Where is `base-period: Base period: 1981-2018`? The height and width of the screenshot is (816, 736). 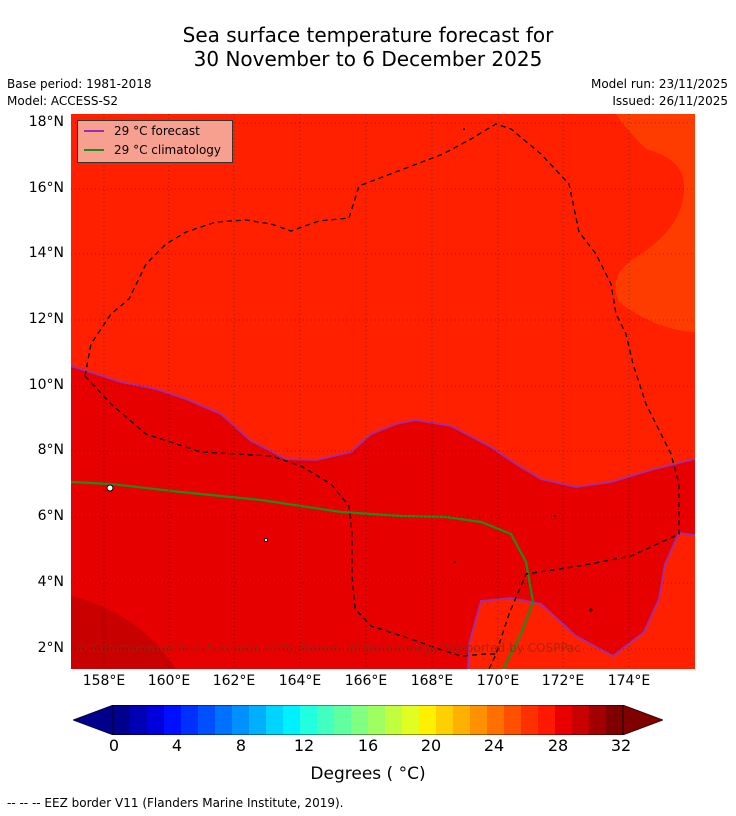
base-period: Base period: 1981-2018 is located at coordinates (79, 84).